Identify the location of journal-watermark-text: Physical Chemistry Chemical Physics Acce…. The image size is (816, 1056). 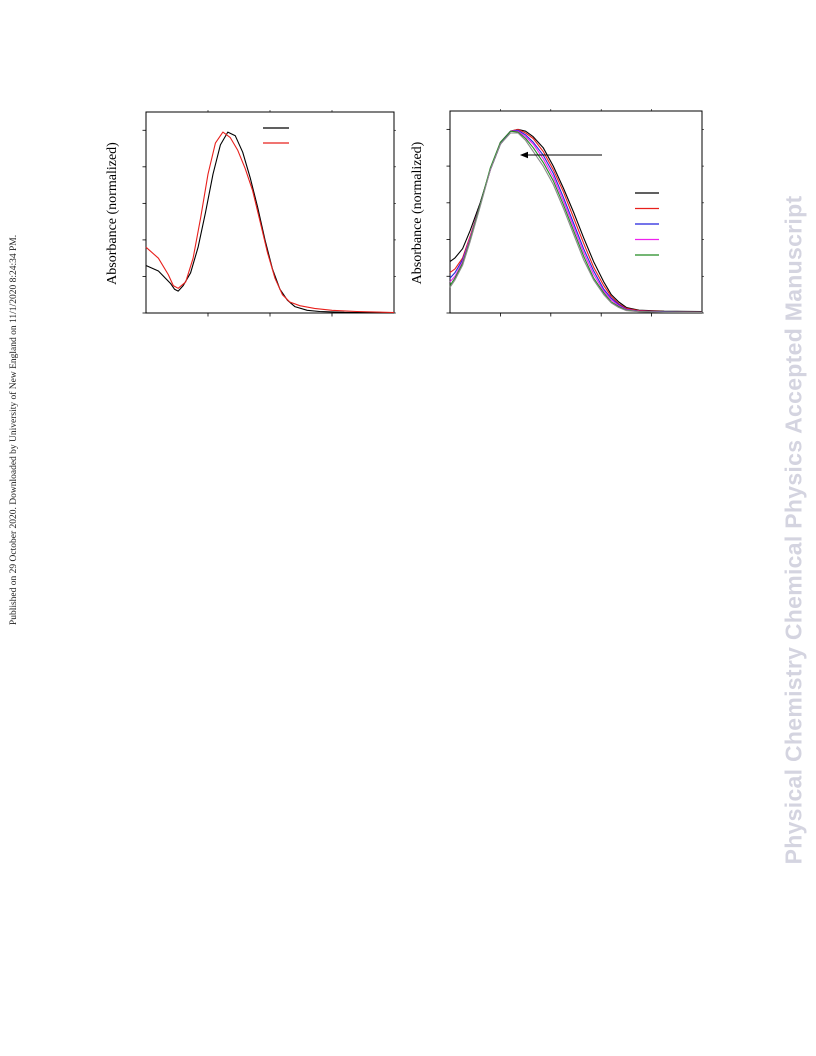
(793, 530).